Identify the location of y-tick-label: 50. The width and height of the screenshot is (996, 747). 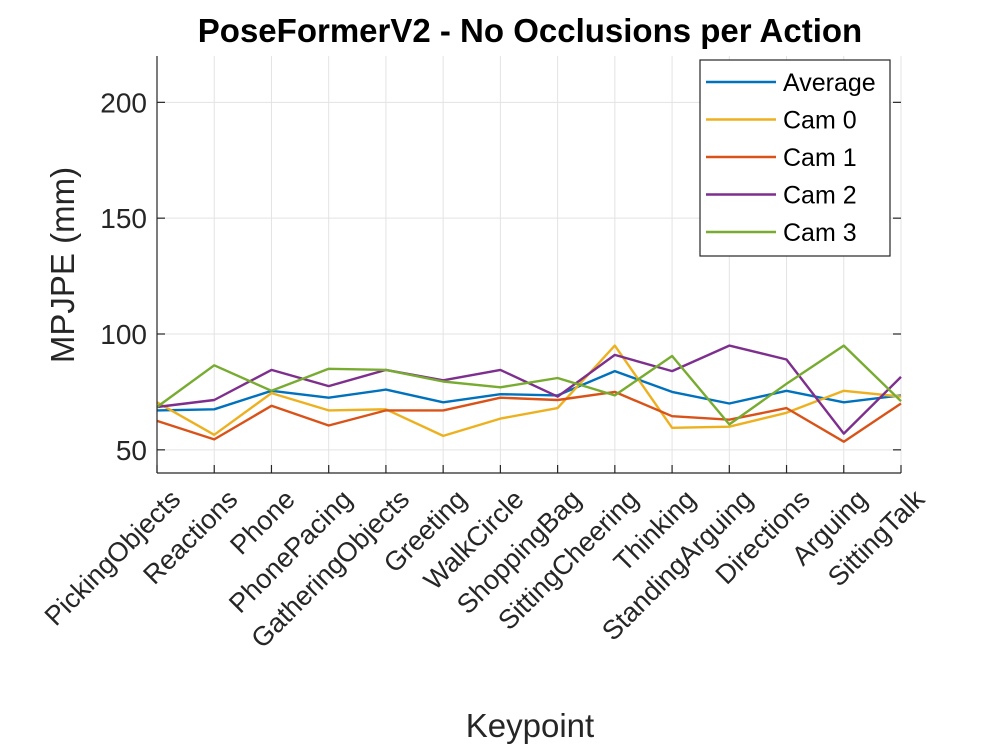
(131, 450).